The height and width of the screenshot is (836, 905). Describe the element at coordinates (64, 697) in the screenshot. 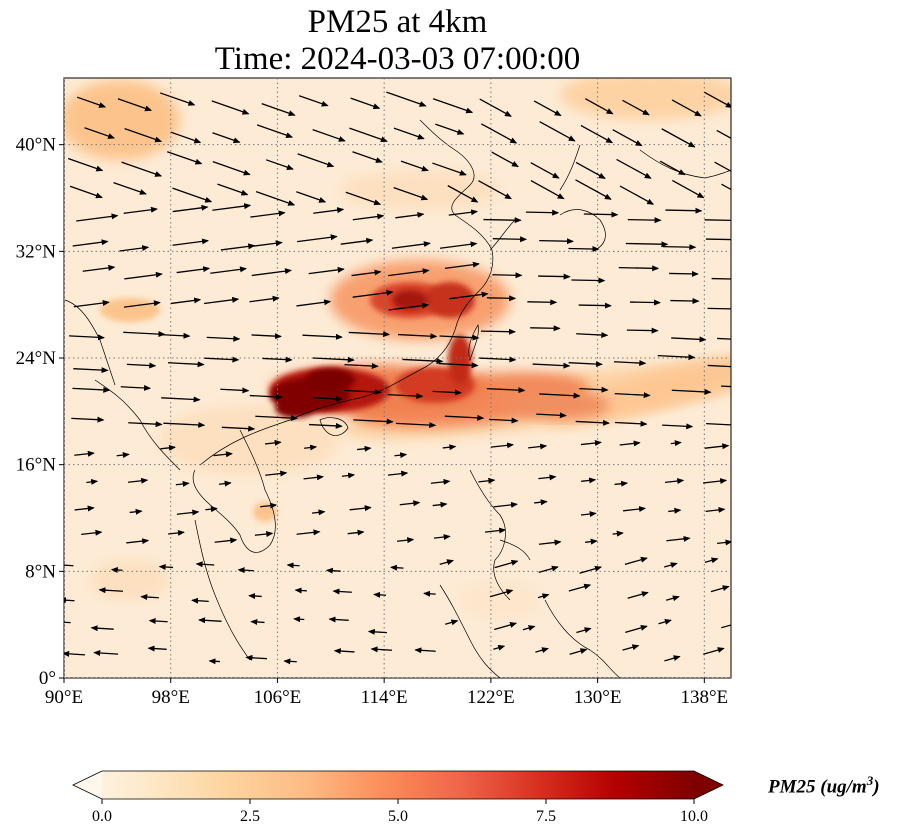

I see `lon-tick-label: 90°E` at that location.